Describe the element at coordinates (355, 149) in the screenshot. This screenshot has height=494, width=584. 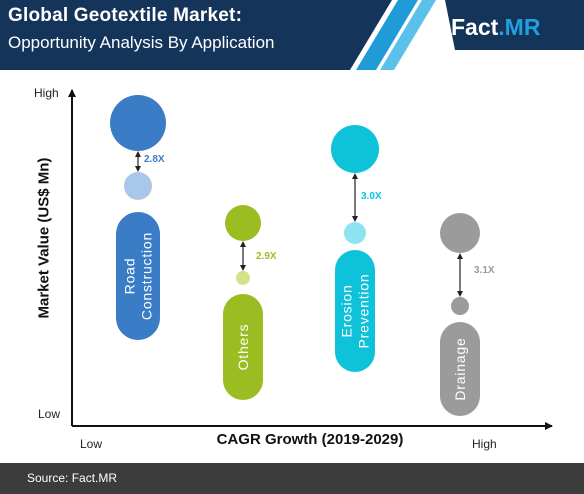
I see `erosion-prevention-bubble-large` at that location.